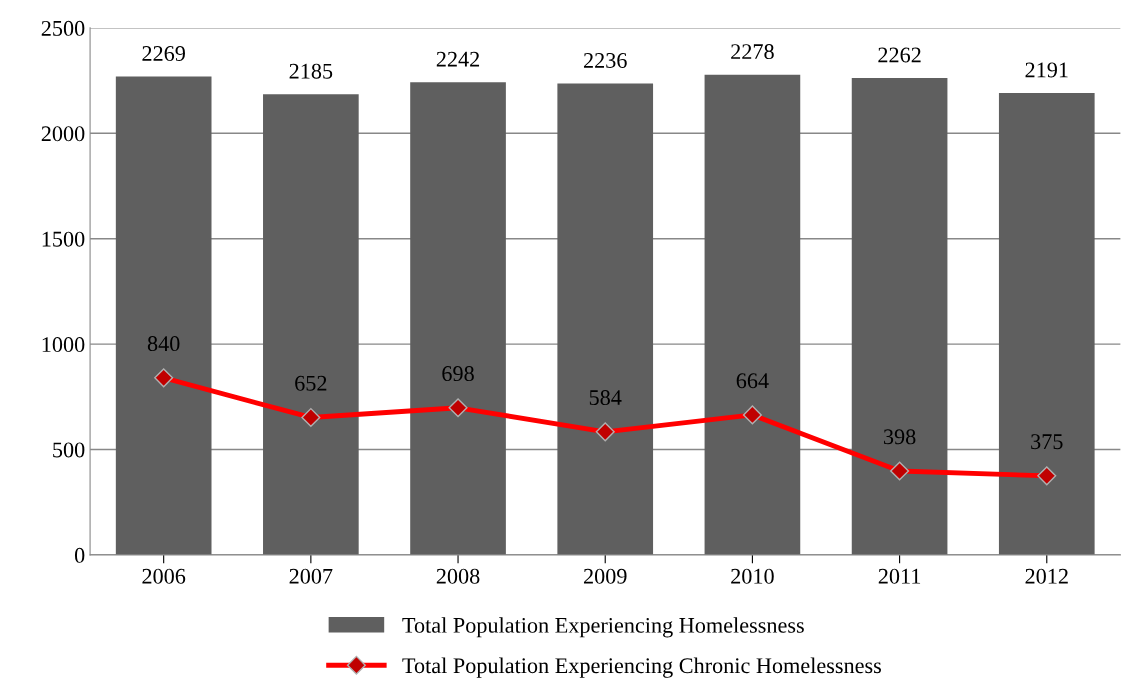 The width and height of the screenshot is (1126, 698). What do you see at coordinates (605, 576) in the screenshot?
I see `x-tick-label: 2009` at bounding box center [605, 576].